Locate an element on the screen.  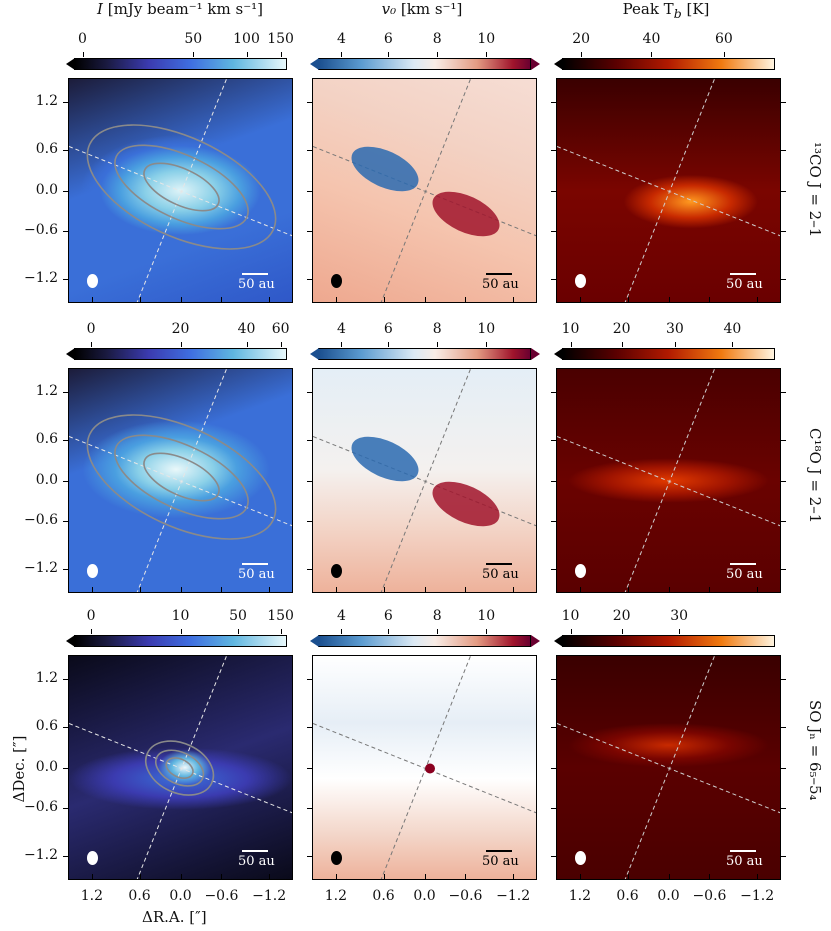
overlay-so-intensity is located at coordinates (180, 767).